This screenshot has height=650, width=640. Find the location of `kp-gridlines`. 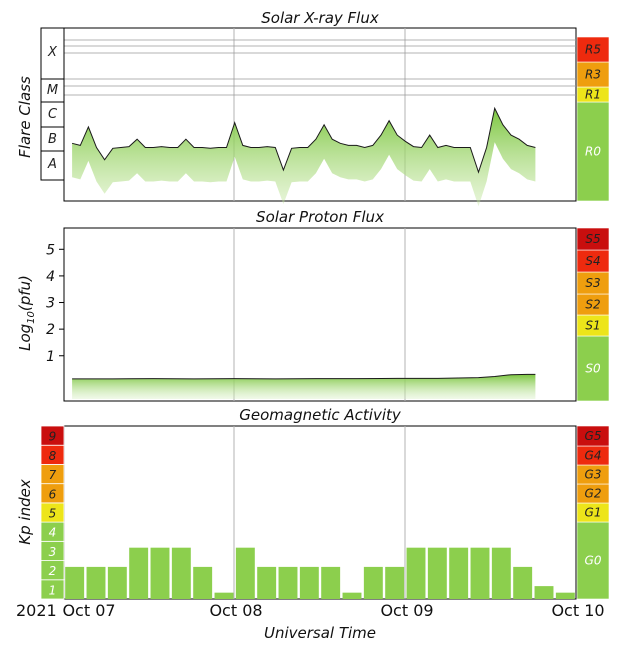

kp-gridlines is located at coordinates (319, 512).